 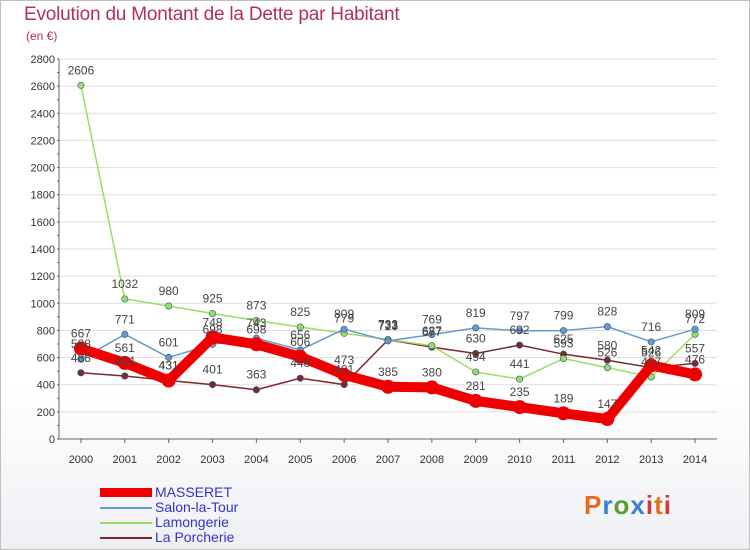 I want to click on y-tick-label: 1200, so click(x=43, y=277).